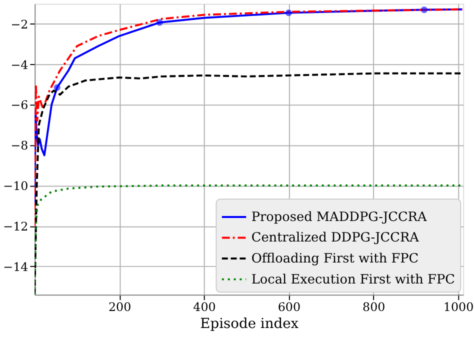  I want to click on y-tick-label: −6, so click(19, 105).